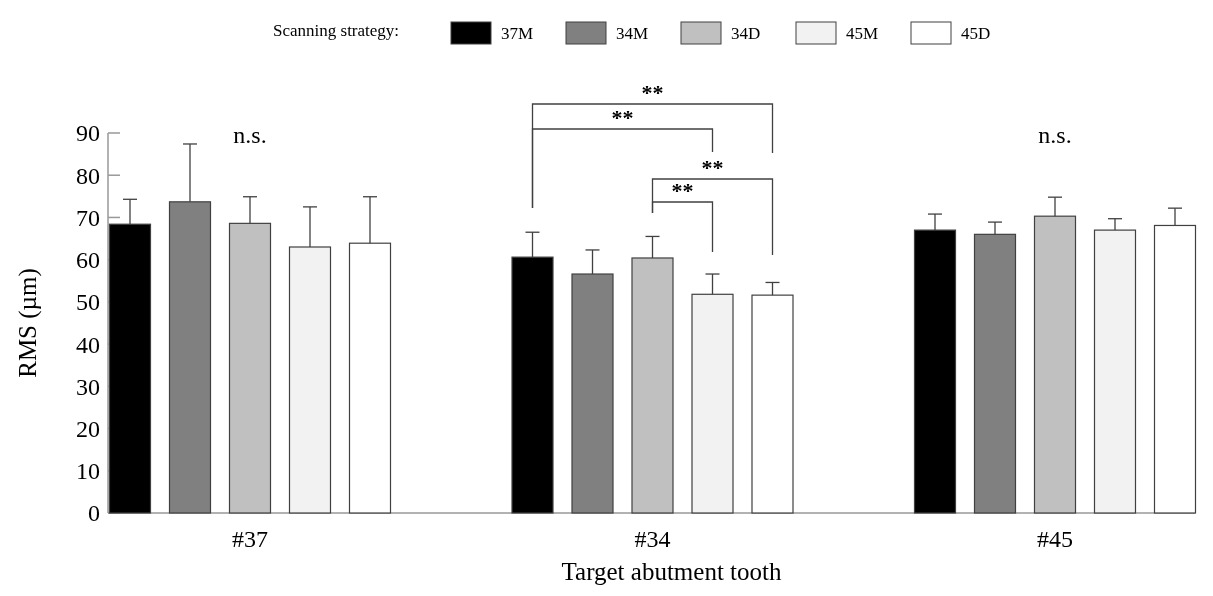  I want to click on y-tick-label: 20, so click(88, 428).